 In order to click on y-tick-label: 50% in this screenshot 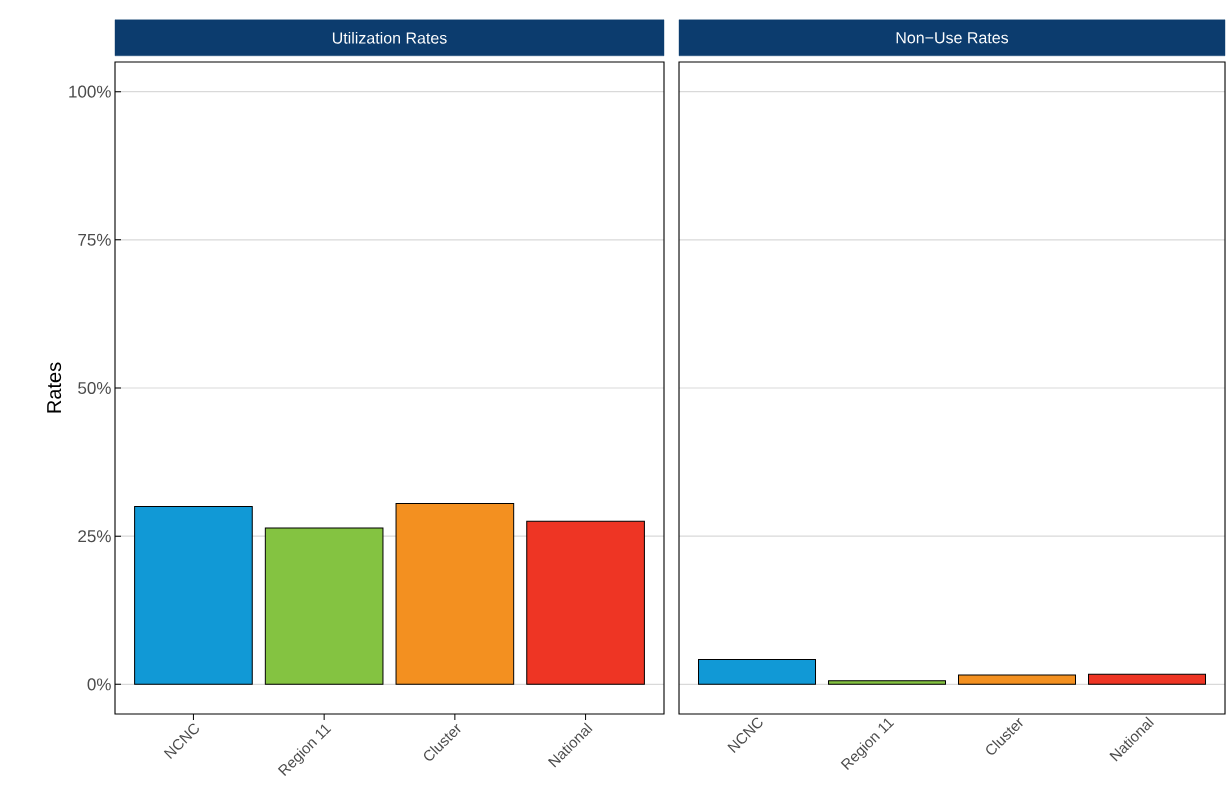, I will do `click(94, 388)`.